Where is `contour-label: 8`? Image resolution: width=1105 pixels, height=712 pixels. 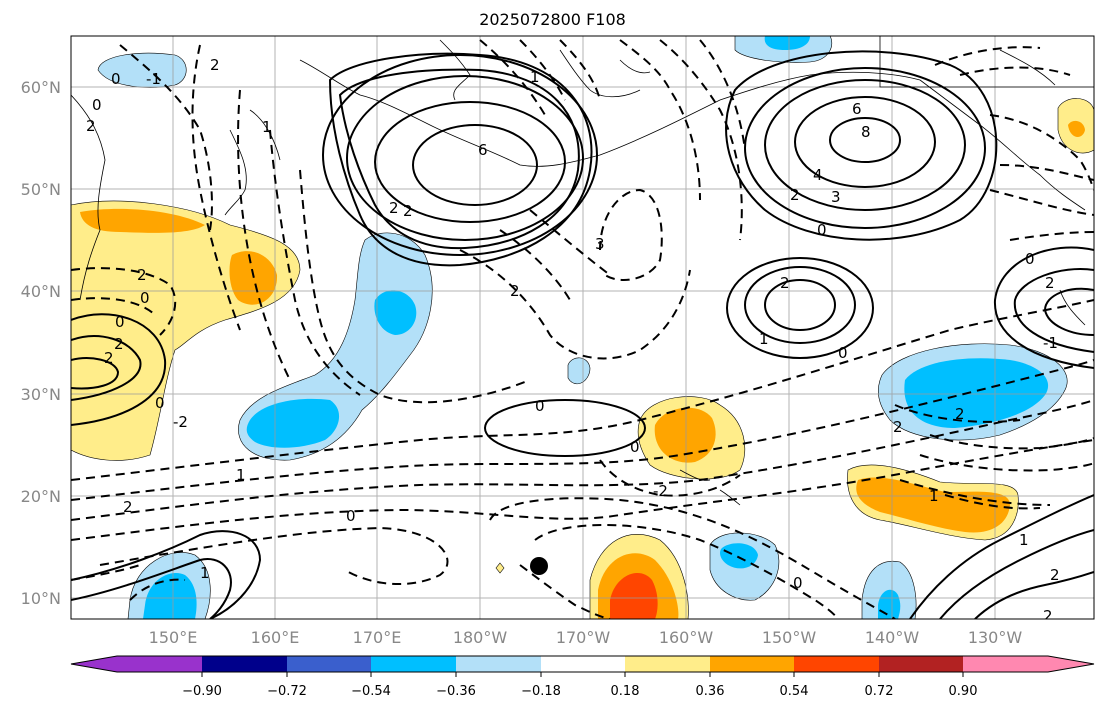 contour-label: 8 is located at coordinates (866, 132).